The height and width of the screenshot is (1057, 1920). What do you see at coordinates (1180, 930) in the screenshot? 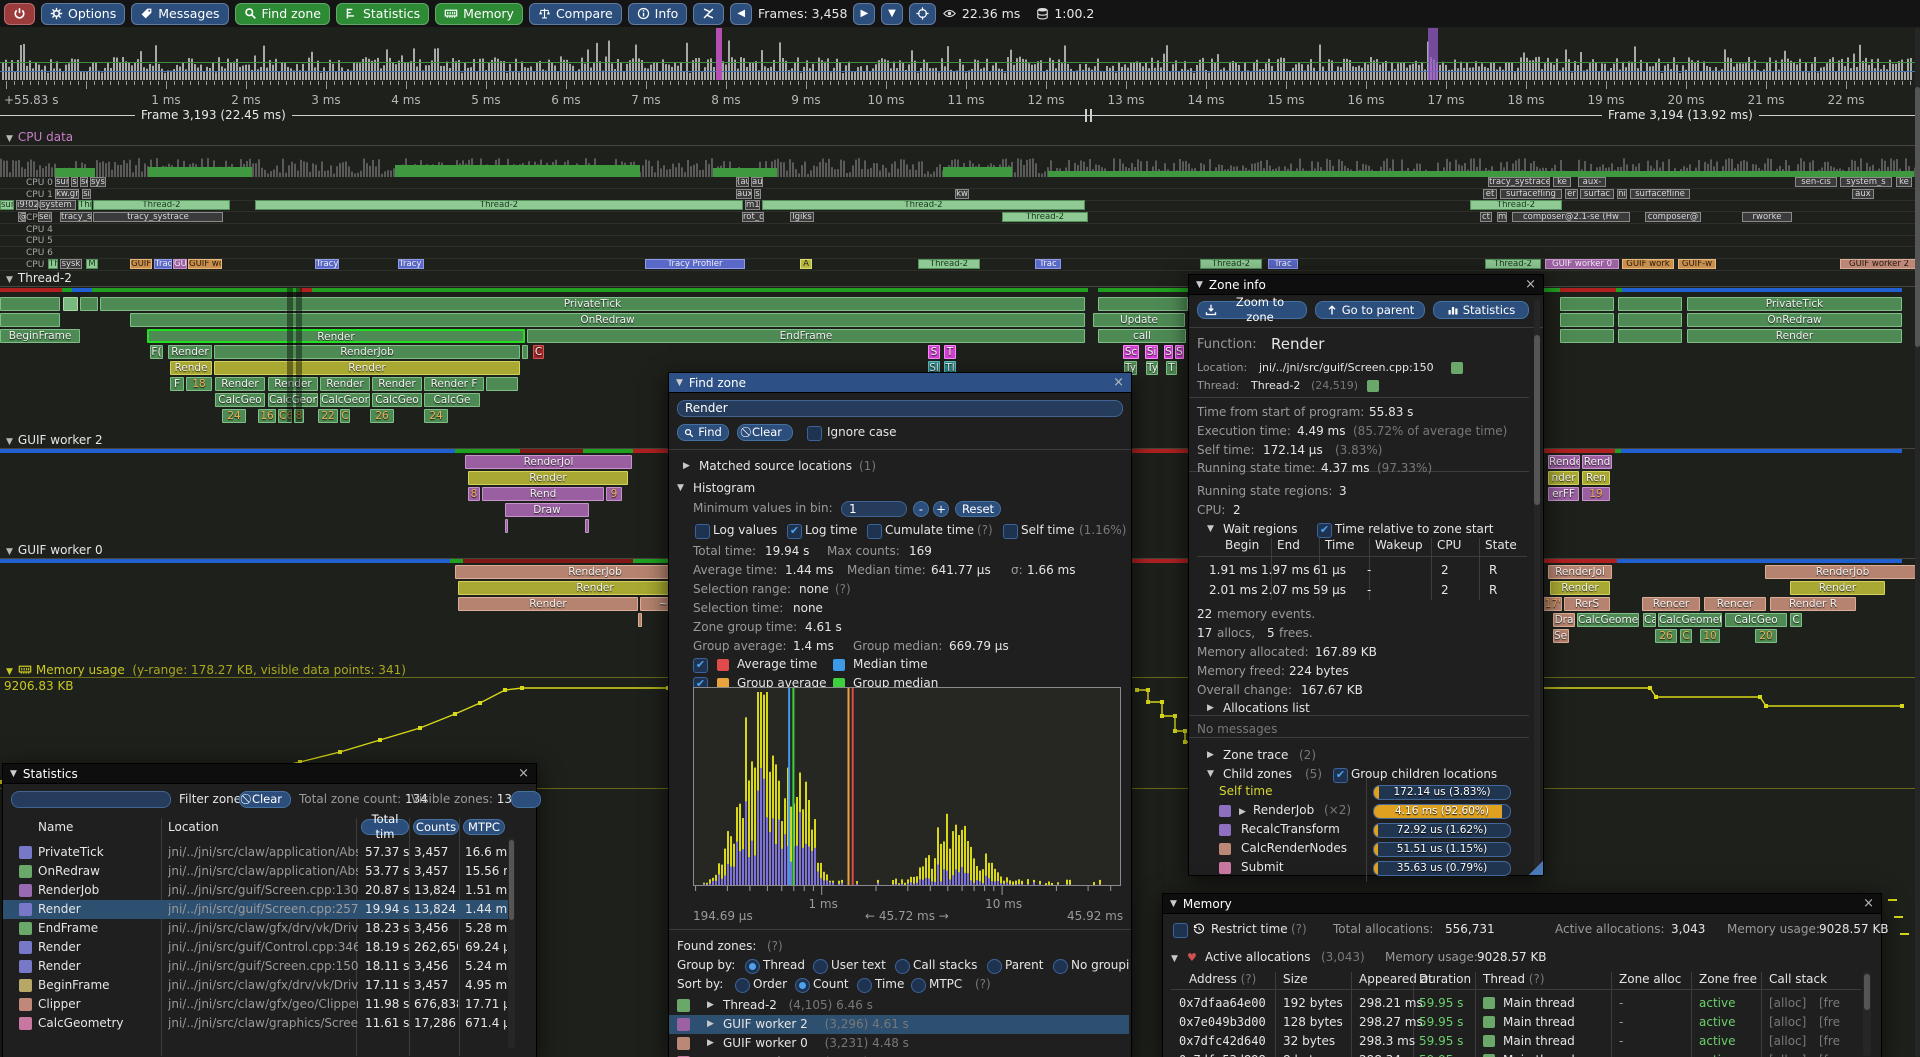
I see `restrict-time-checkbox` at bounding box center [1180, 930].